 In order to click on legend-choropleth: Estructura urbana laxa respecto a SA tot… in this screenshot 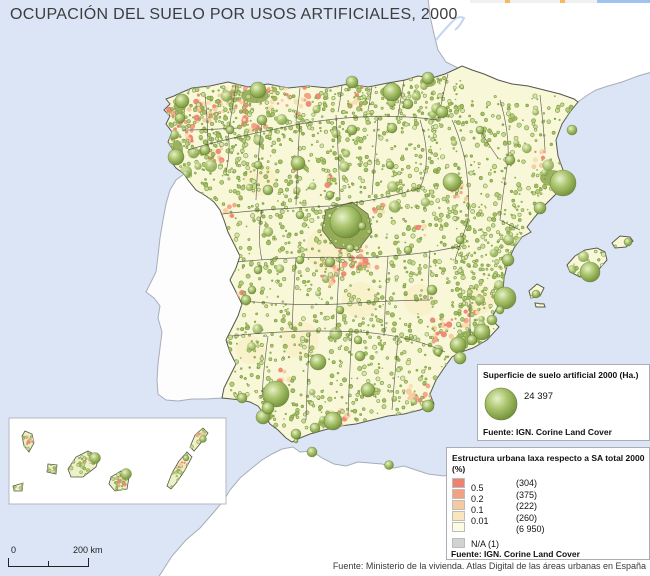, I will do `click(548, 503)`.